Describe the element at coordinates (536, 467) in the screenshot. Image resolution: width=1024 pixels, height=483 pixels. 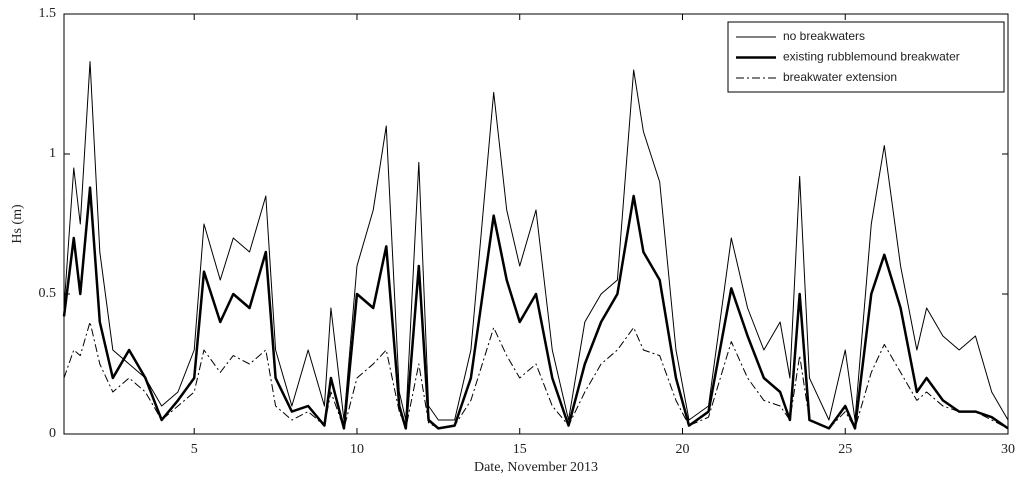
I see `x-axis-label: Date, November 2013` at that location.